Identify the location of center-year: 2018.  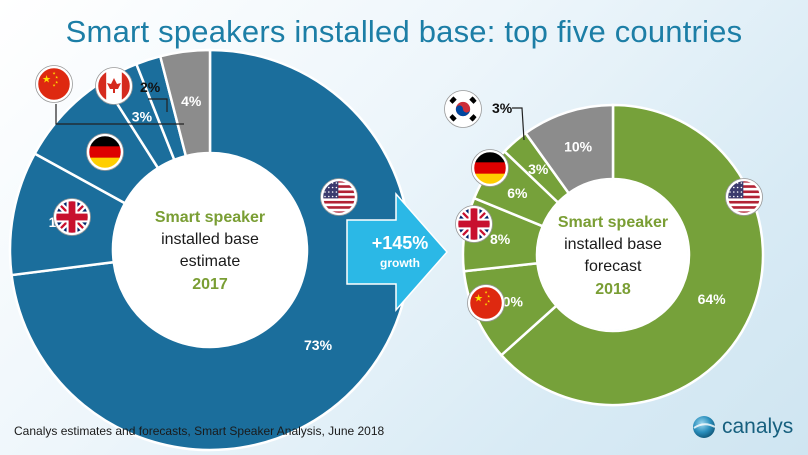
(613, 289).